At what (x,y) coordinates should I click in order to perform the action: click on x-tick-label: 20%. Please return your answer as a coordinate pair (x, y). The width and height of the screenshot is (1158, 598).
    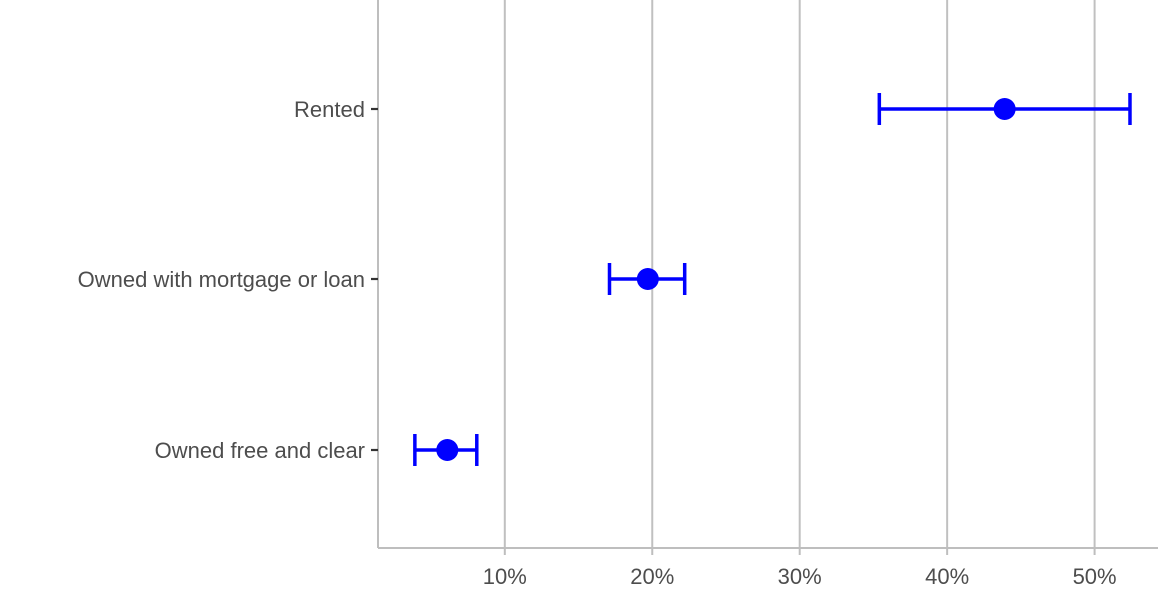
    Looking at the image, I should click on (652, 576).